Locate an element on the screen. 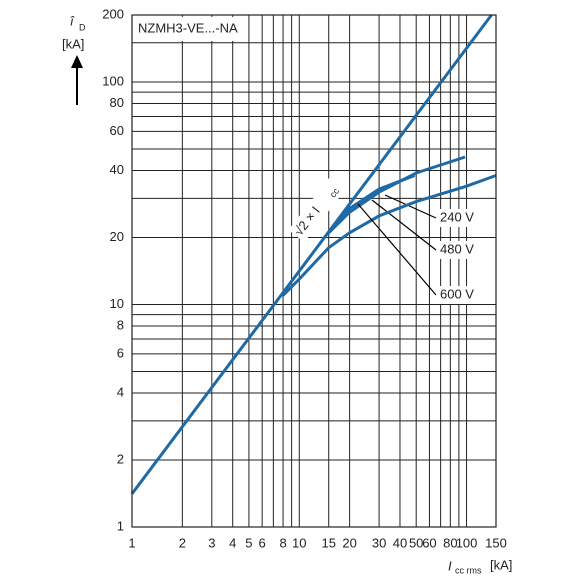 The width and height of the screenshot is (580, 580). y-tick-label: 1 is located at coordinates (120, 525).